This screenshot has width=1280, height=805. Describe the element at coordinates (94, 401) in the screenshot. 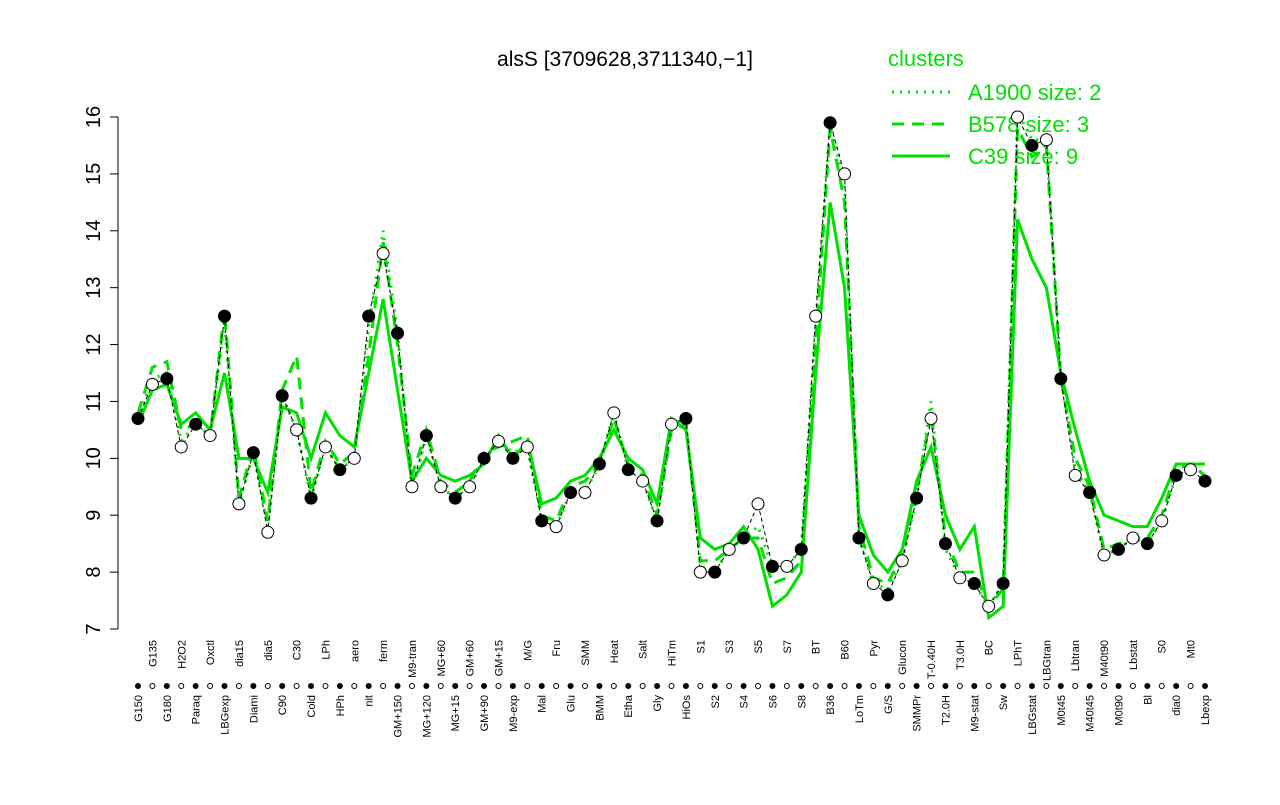

I see `y-tick-label: 11` at that location.